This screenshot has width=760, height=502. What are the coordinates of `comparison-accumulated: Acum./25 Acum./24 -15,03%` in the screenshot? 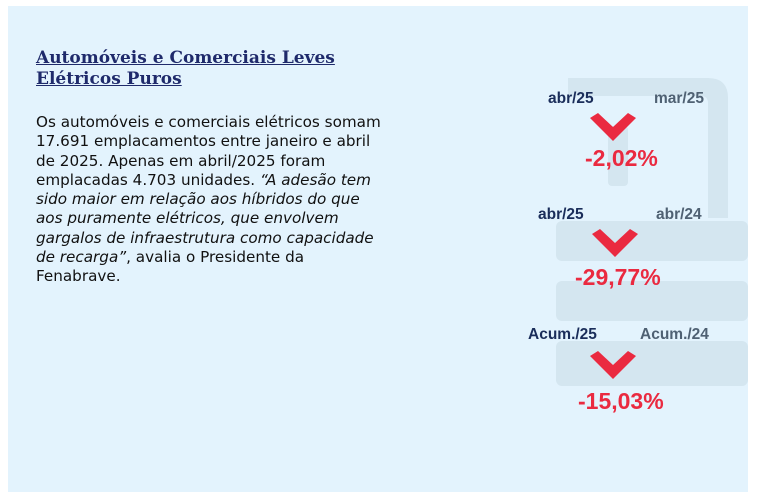 It's located at (628, 371).